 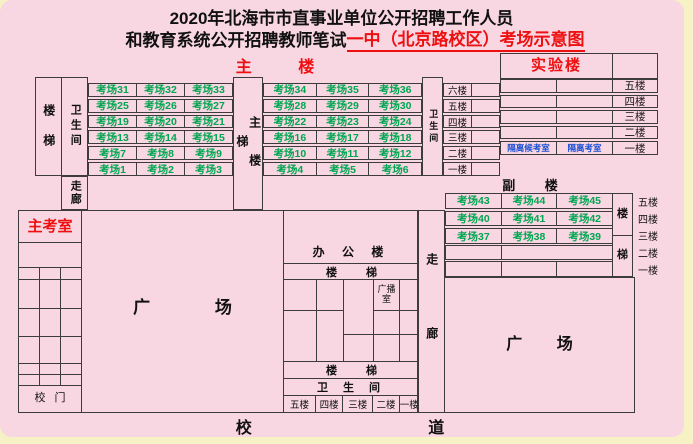 I want to click on main-right-restroom-cell: 卫生间, so click(x=432, y=126).